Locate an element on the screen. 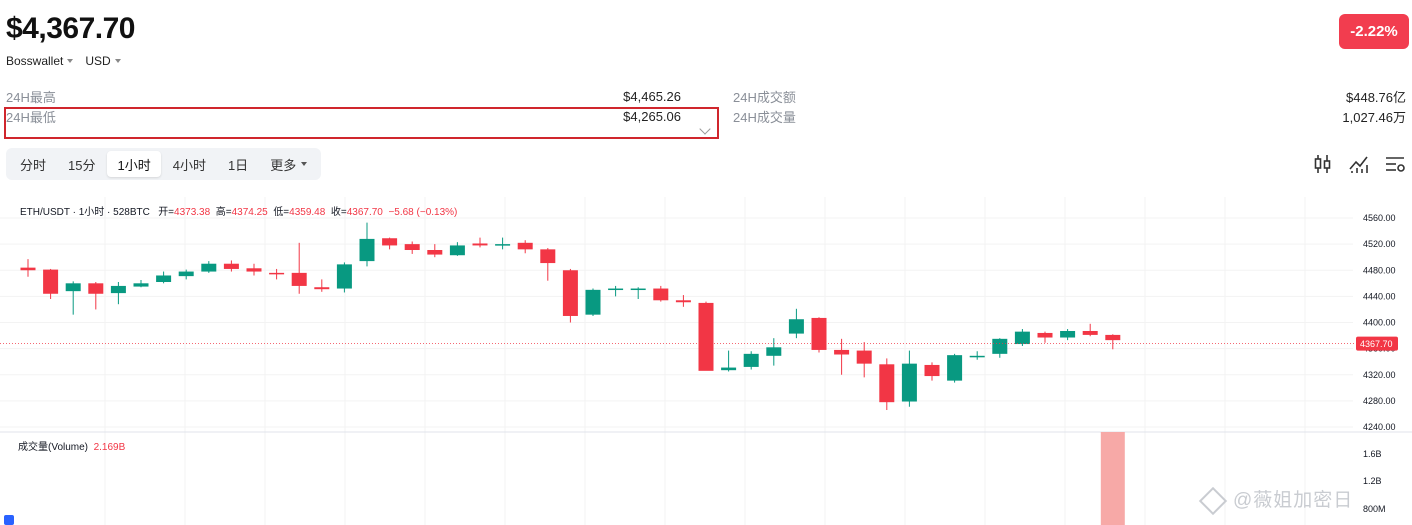  exchange-select: Bosswallet is located at coordinates (40, 61).